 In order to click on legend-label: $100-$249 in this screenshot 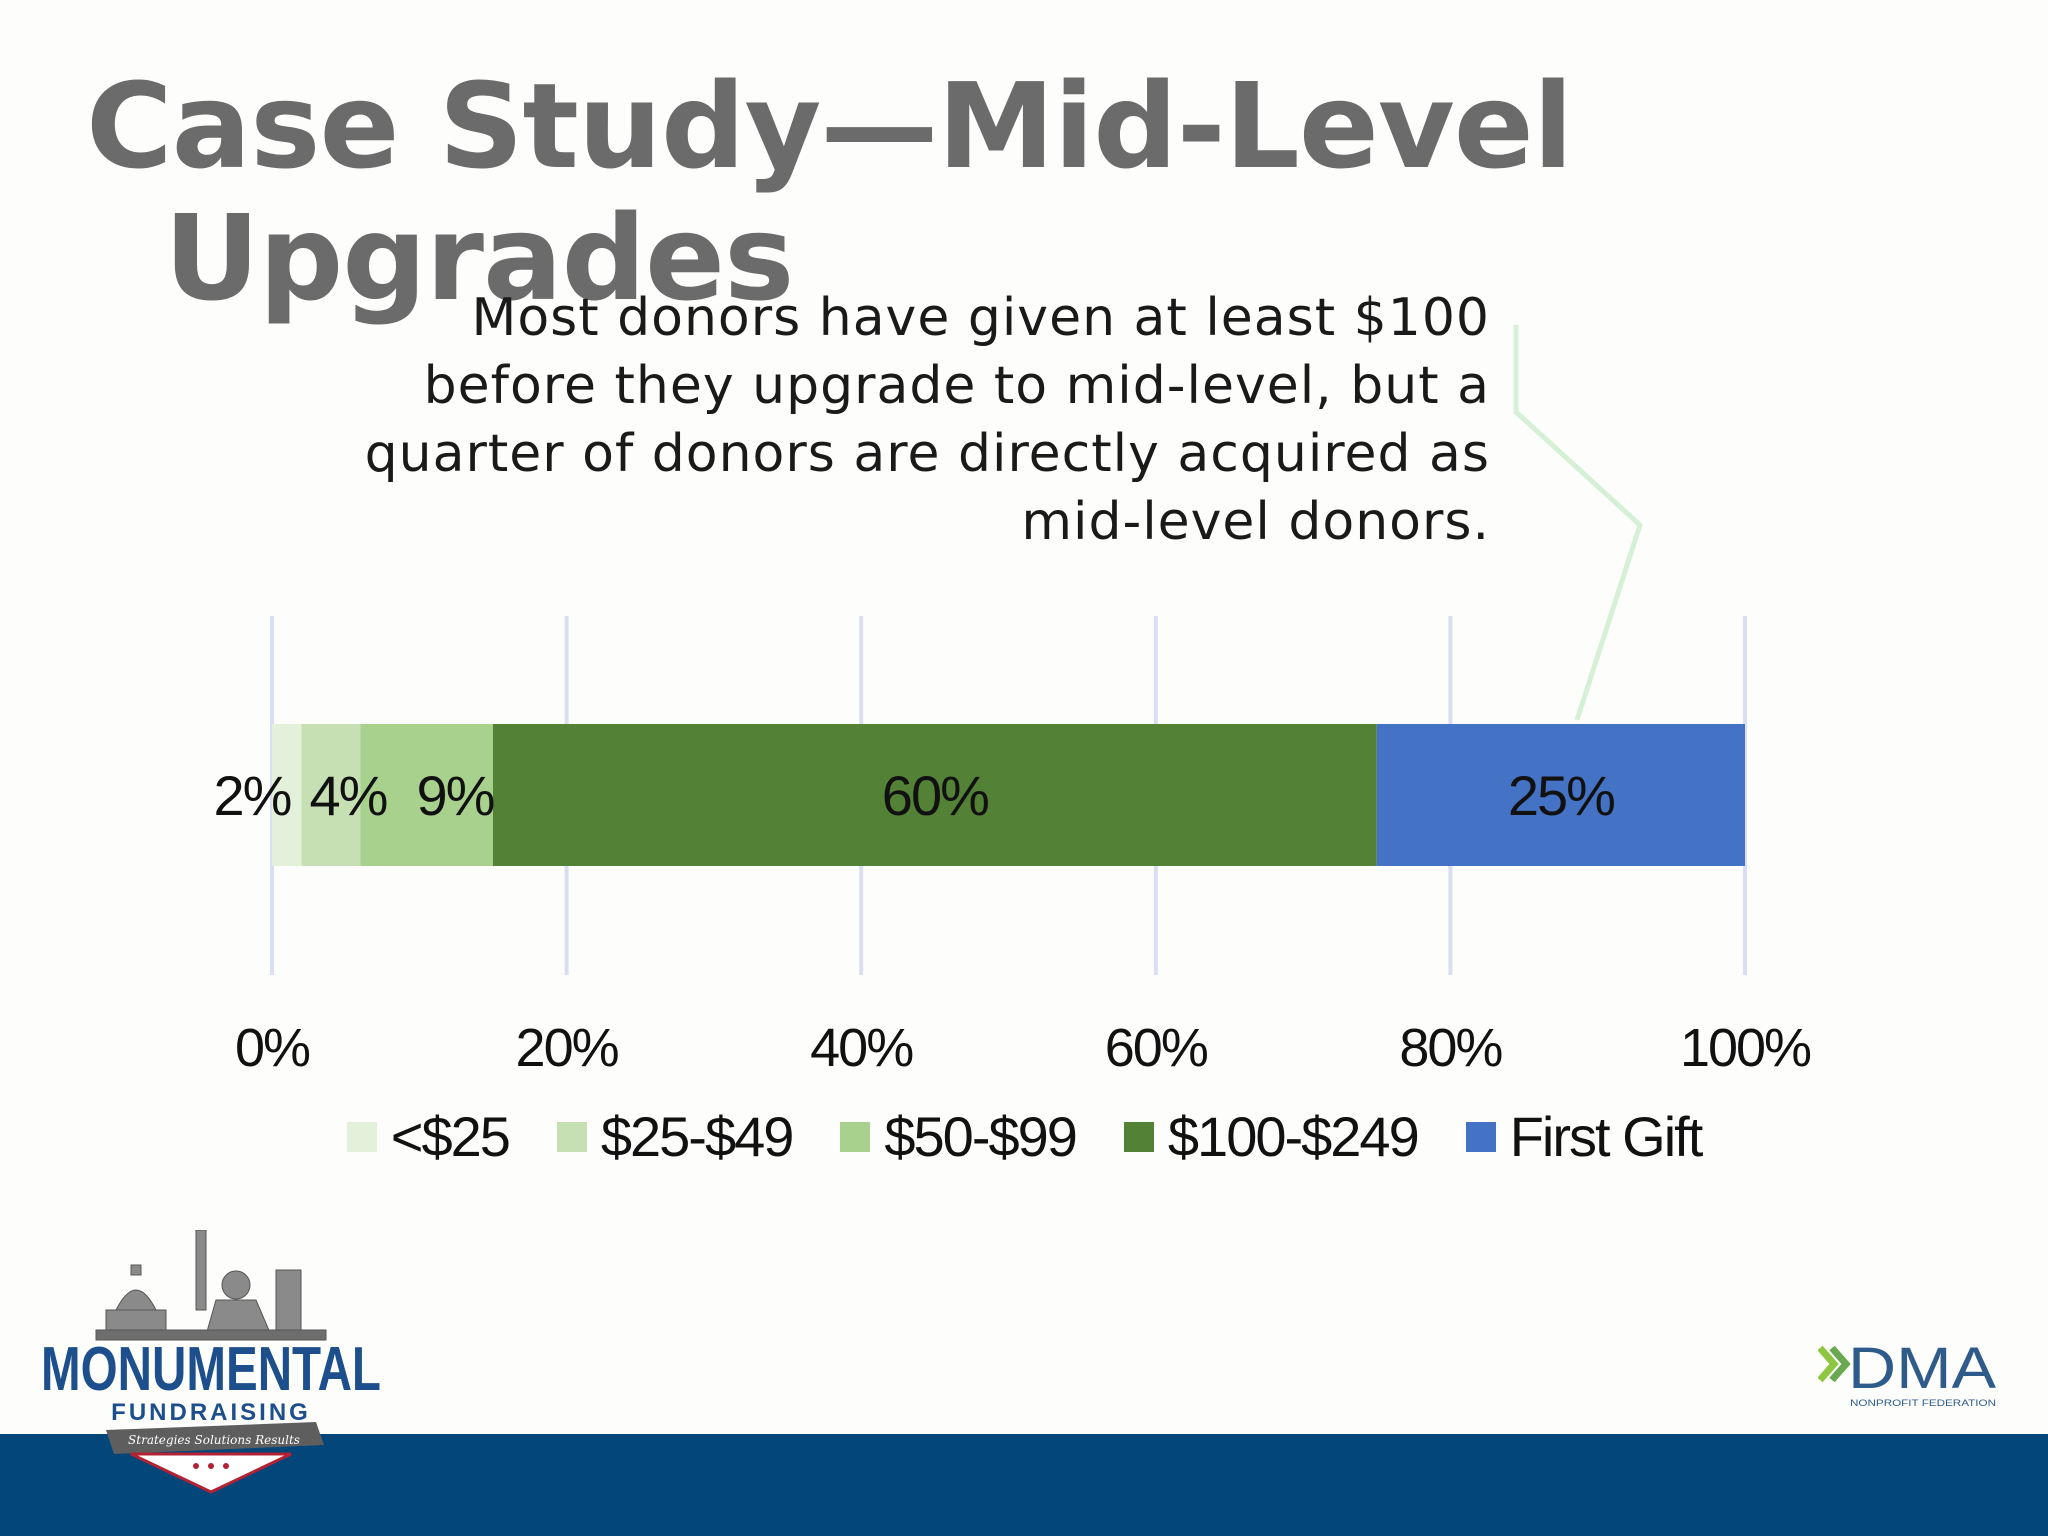, I will do `click(1293, 1136)`.